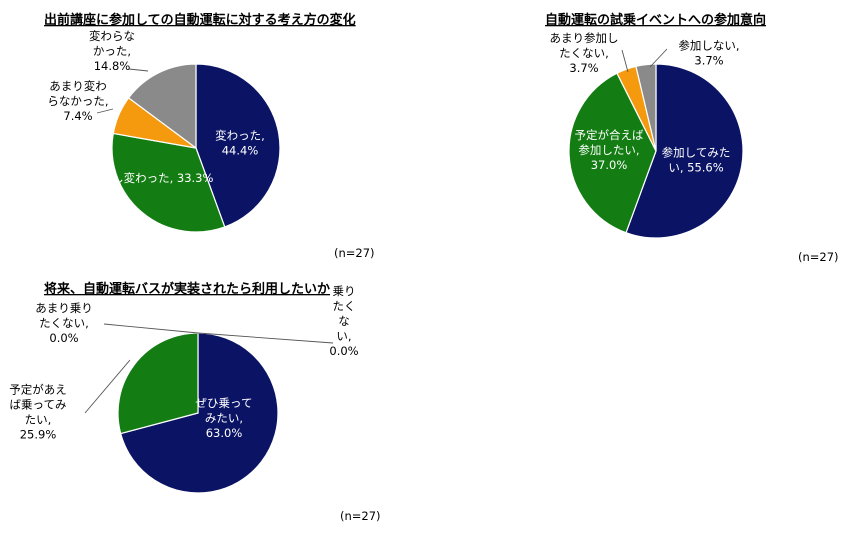  I want to click on slice-label-line: 予定が合えば, so click(609, 135).